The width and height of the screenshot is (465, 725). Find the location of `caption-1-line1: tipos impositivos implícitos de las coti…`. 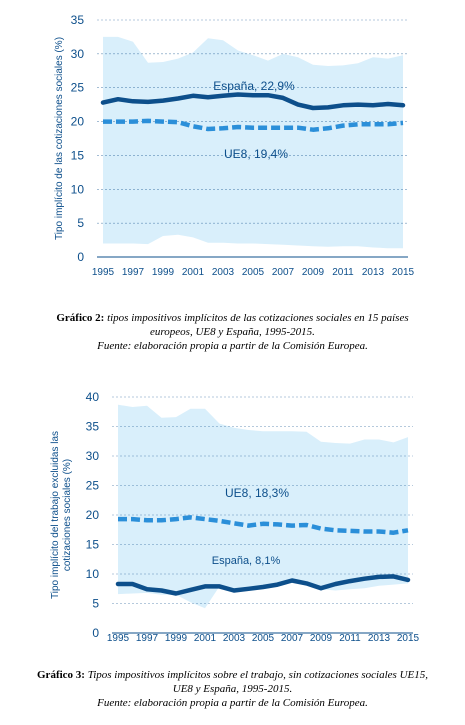

caption-1-line1: tipos impositivos implícitos de las coti… is located at coordinates (256, 318).